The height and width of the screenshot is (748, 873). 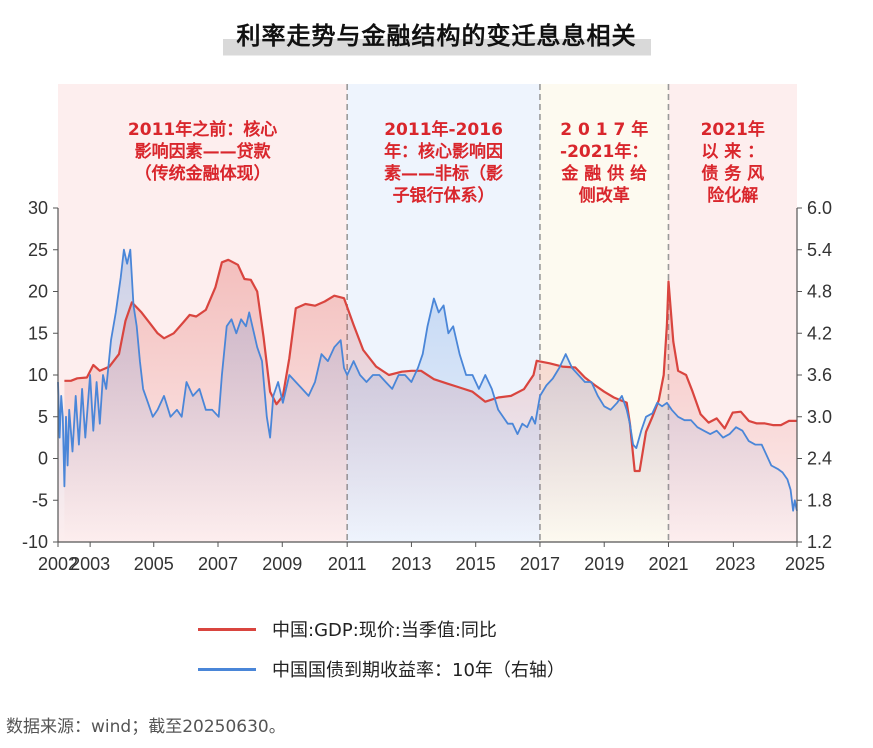 What do you see at coordinates (604, 564) in the screenshot?
I see `x-tick-label: 2019` at bounding box center [604, 564].